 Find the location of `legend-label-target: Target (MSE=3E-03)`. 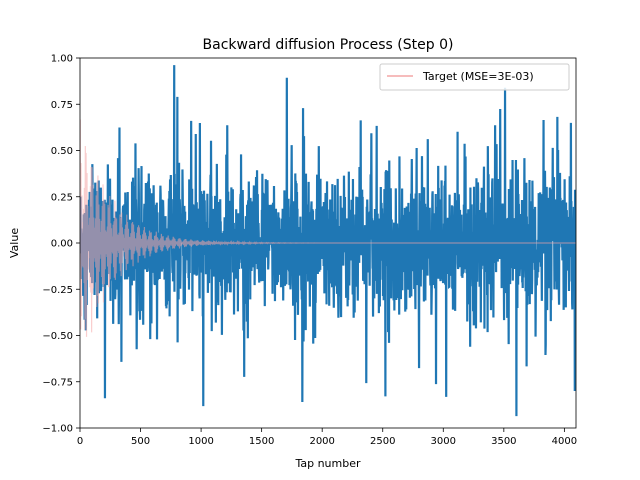

legend-label-target: Target (MSE=3E-03) is located at coordinates (478, 76).